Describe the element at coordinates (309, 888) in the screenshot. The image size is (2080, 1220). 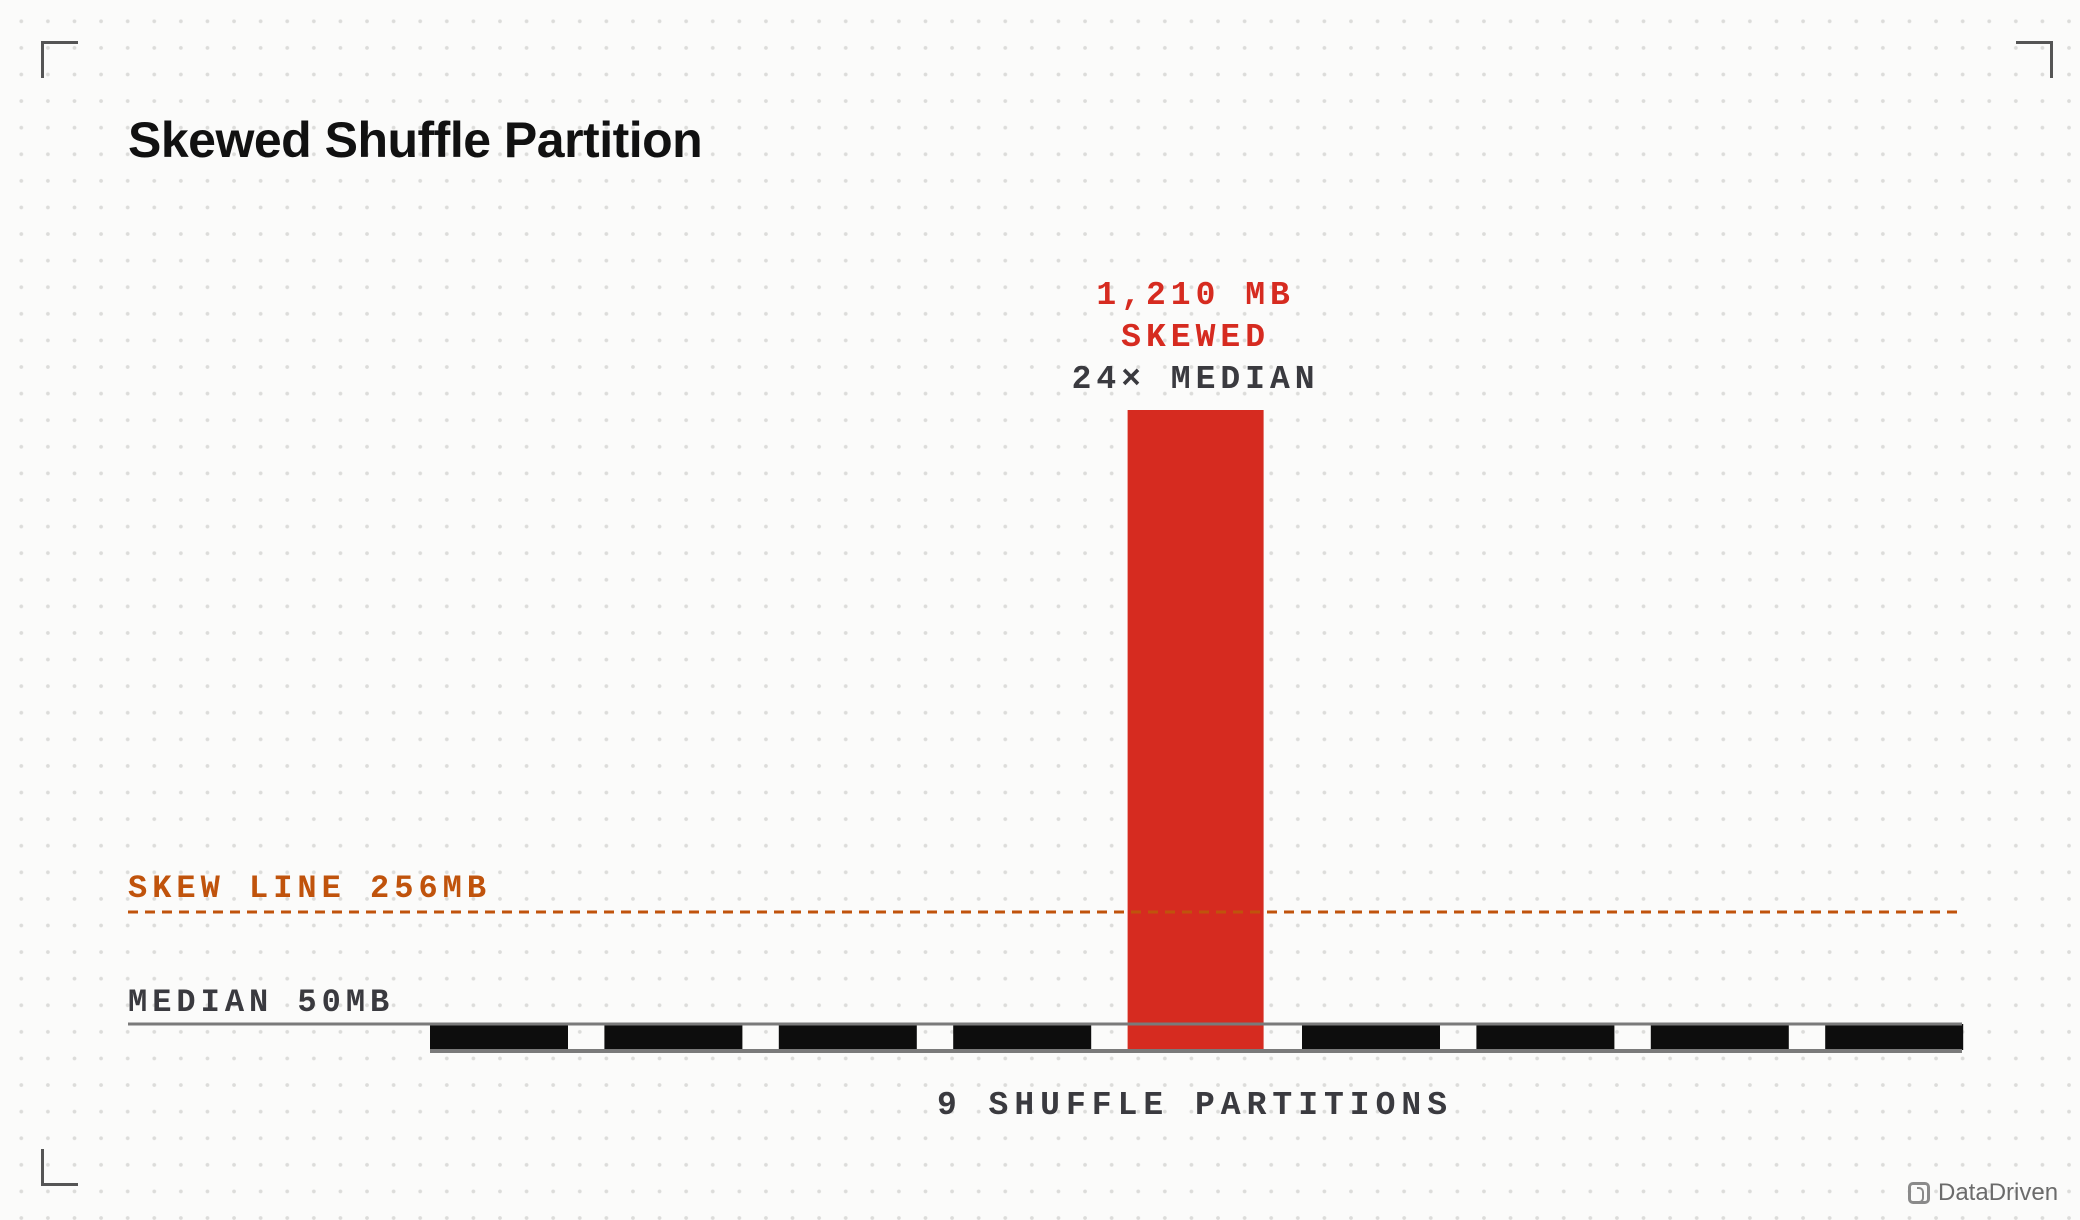
I see `skew-line-label: SKEW LINE 256MB` at that location.